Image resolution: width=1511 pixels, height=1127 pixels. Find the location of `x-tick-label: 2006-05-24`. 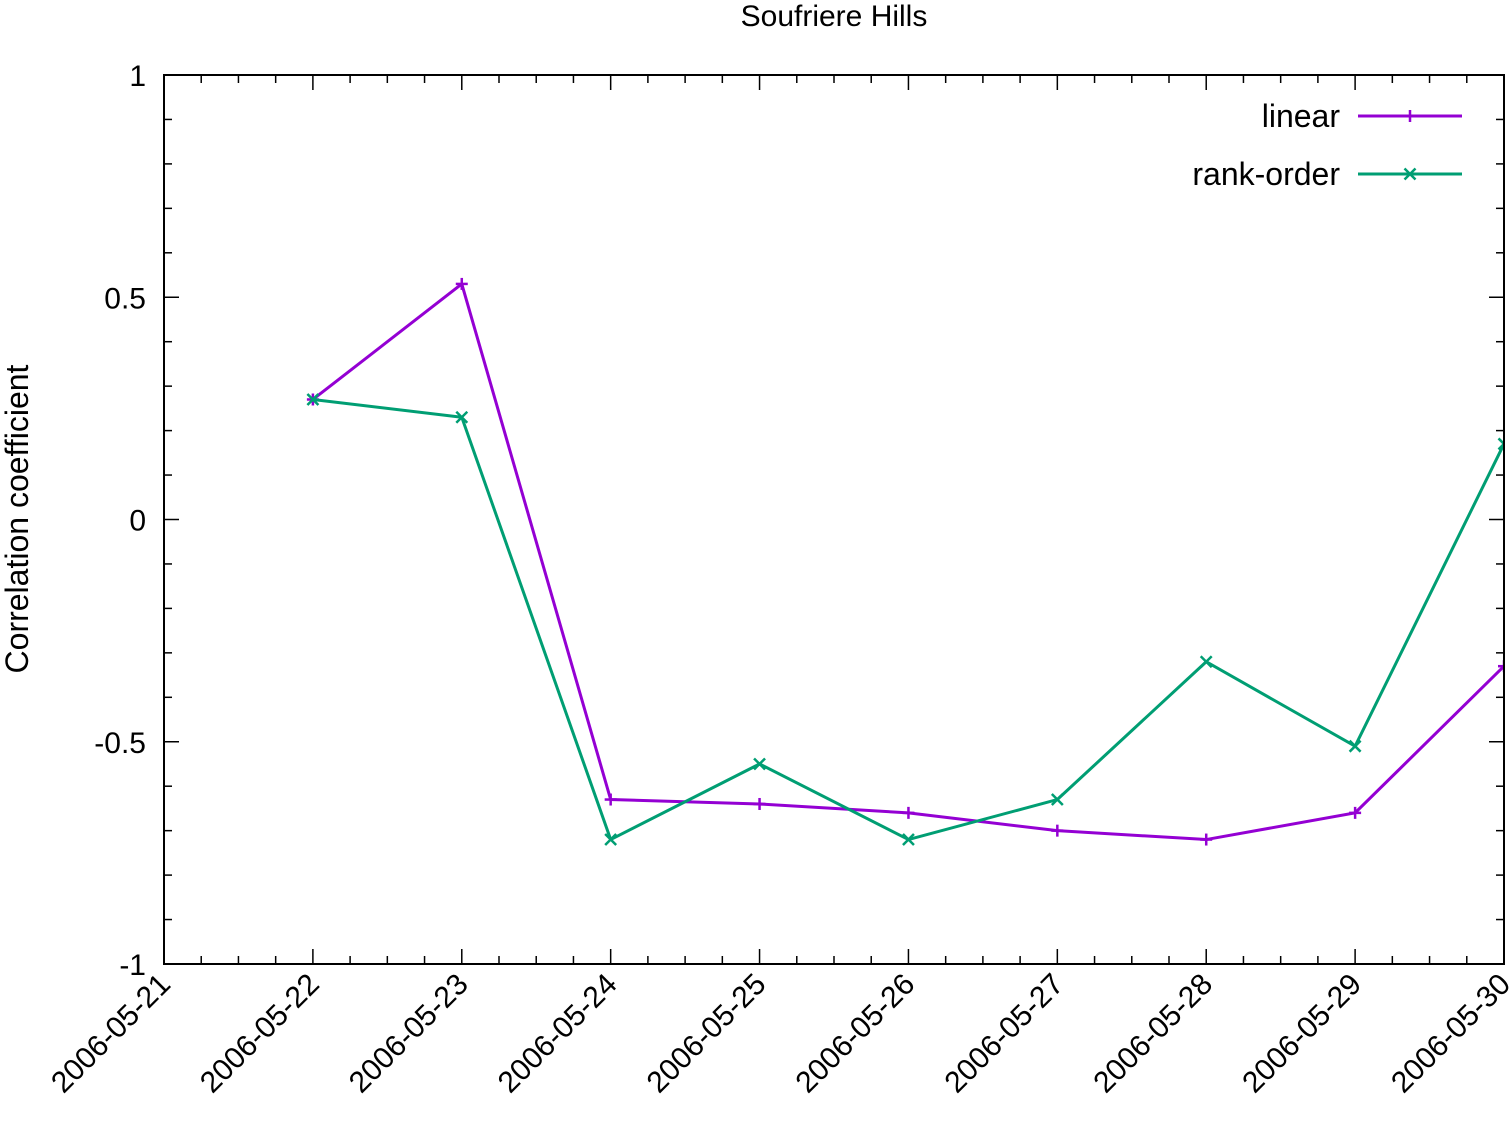

x-tick-label: 2006-05-24 is located at coordinates (558, 1034).